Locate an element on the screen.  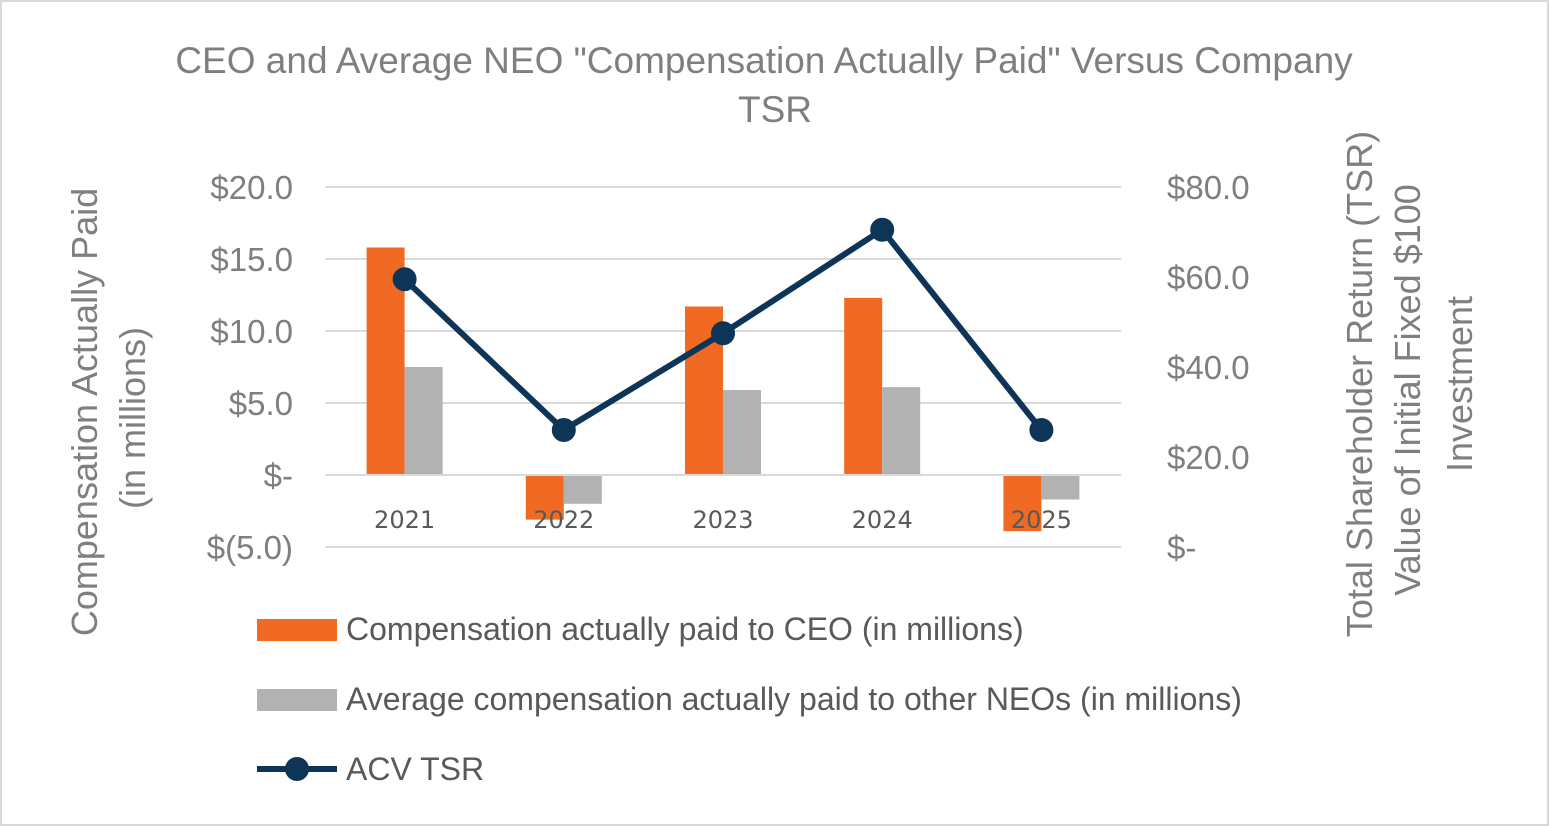
legend-swatch-neo is located at coordinates (297, 700).